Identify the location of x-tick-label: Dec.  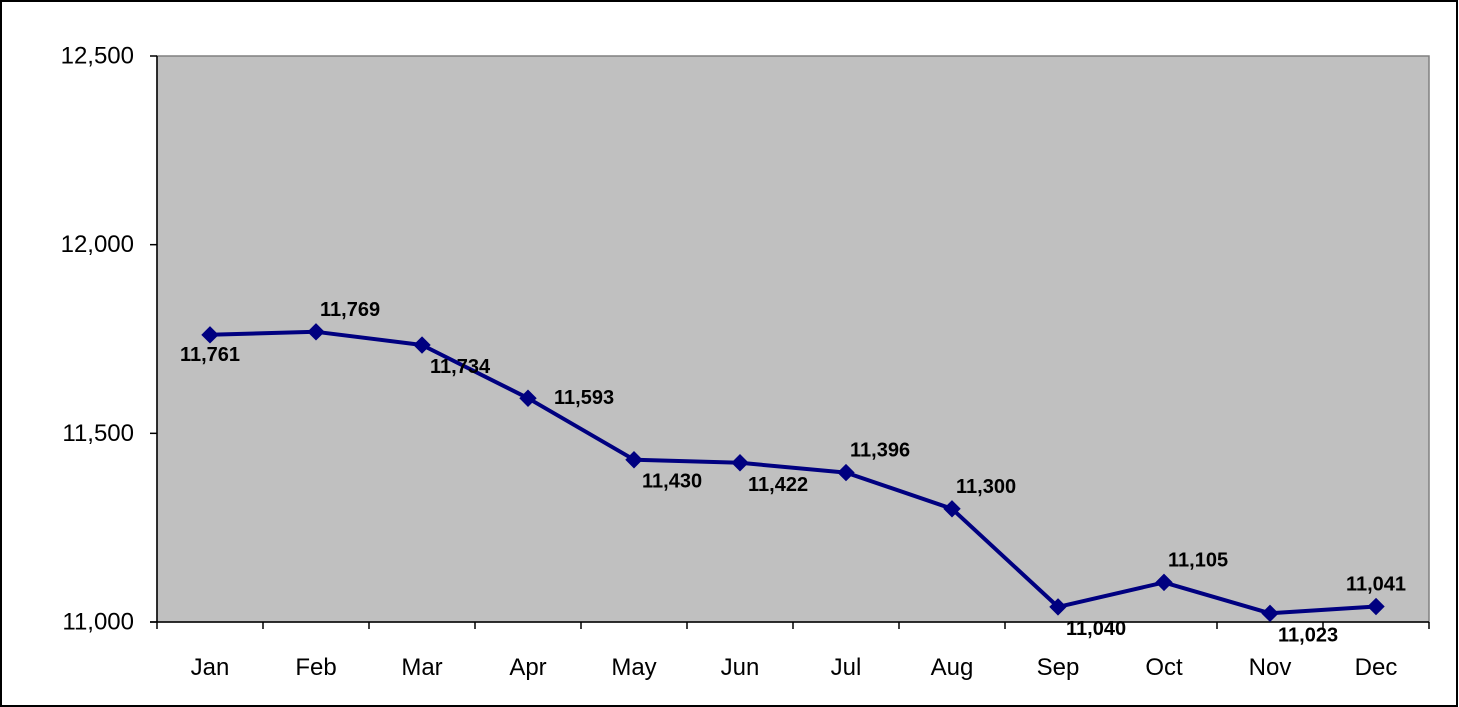
(1376, 667).